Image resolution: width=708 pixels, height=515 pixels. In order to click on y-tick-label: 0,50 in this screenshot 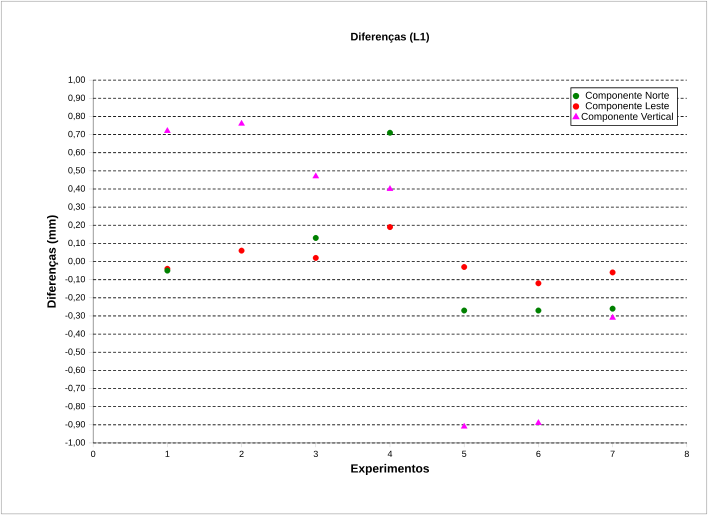, I will do `click(77, 170)`.